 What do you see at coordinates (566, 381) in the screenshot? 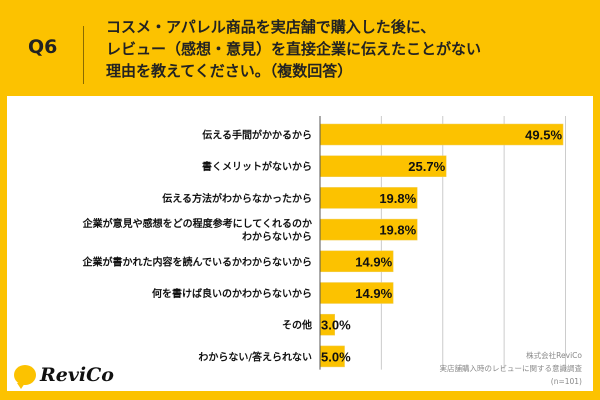
I see `sample-size: (n=101)` at bounding box center [566, 381].